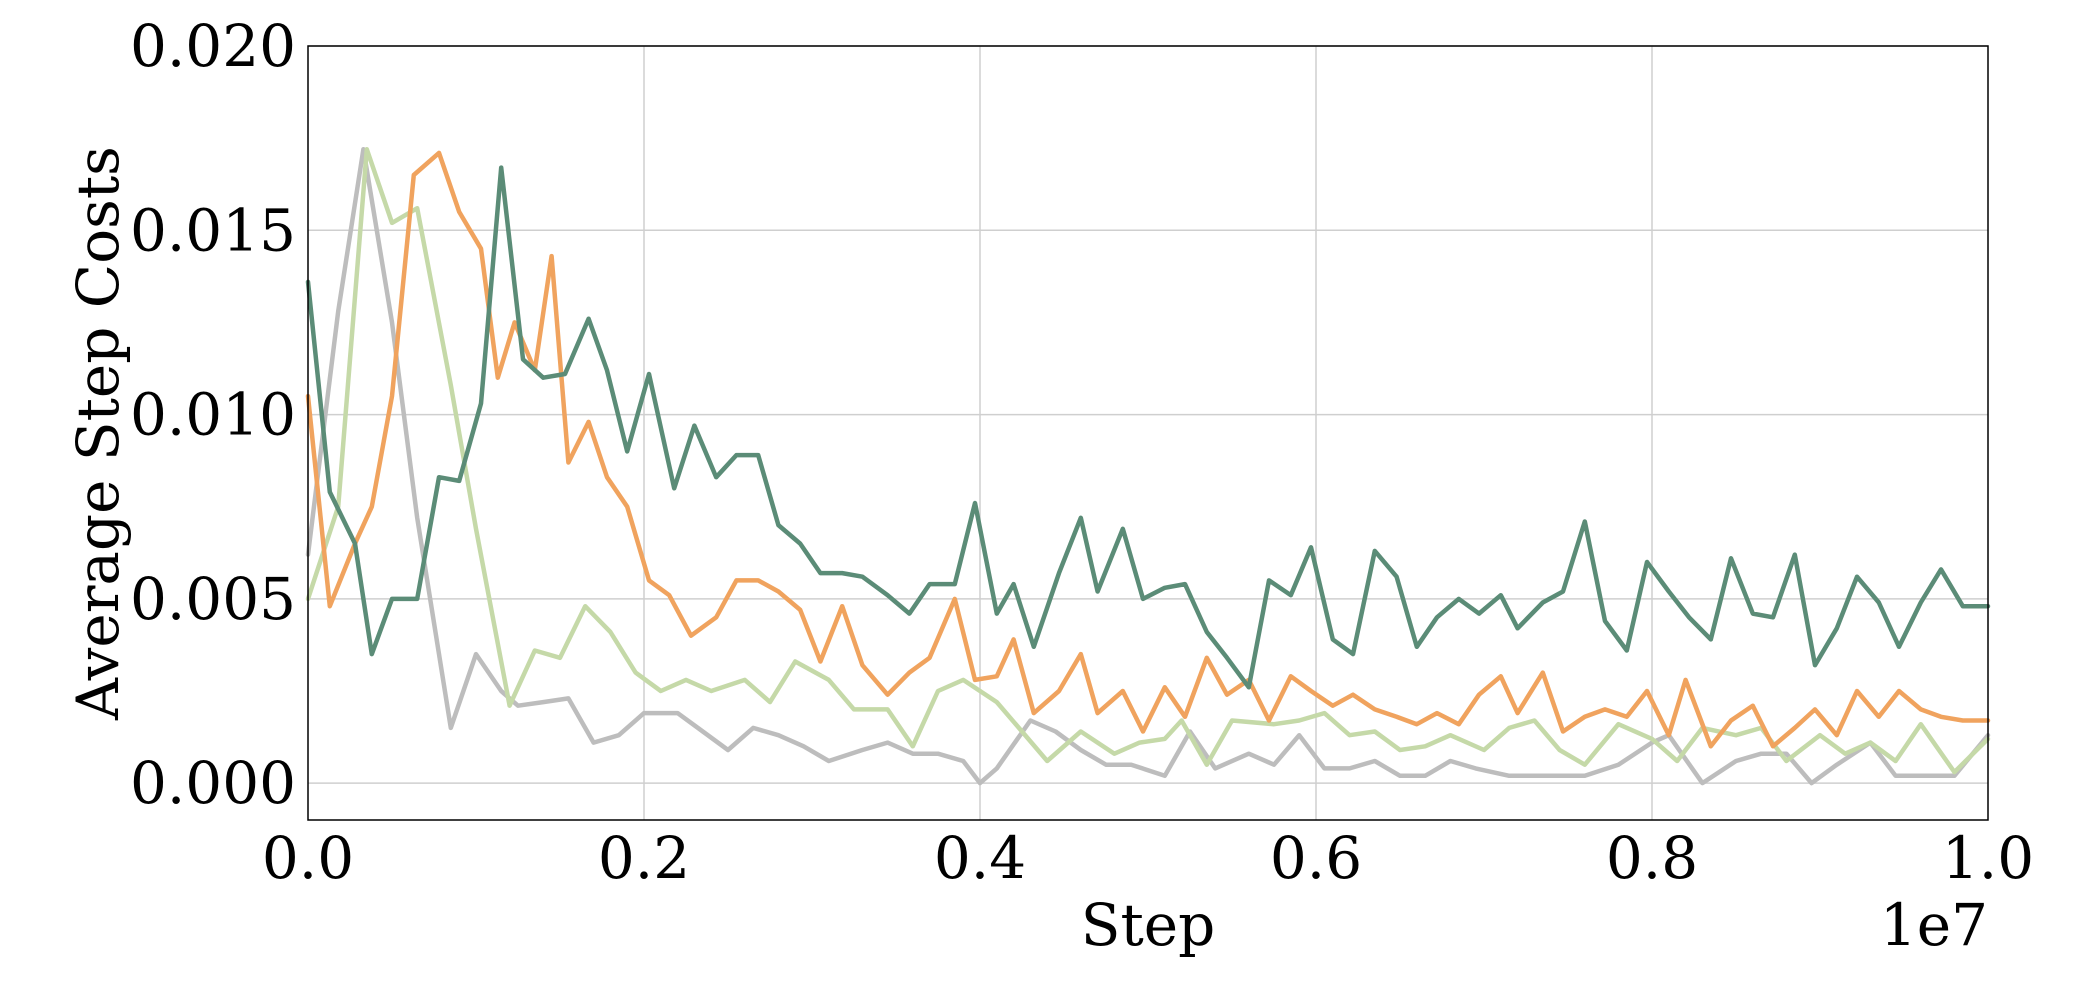 Image resolution: width=2085 pixels, height=981 pixels. What do you see at coordinates (1148, 925) in the screenshot?
I see `x-axis-label: Step` at bounding box center [1148, 925].